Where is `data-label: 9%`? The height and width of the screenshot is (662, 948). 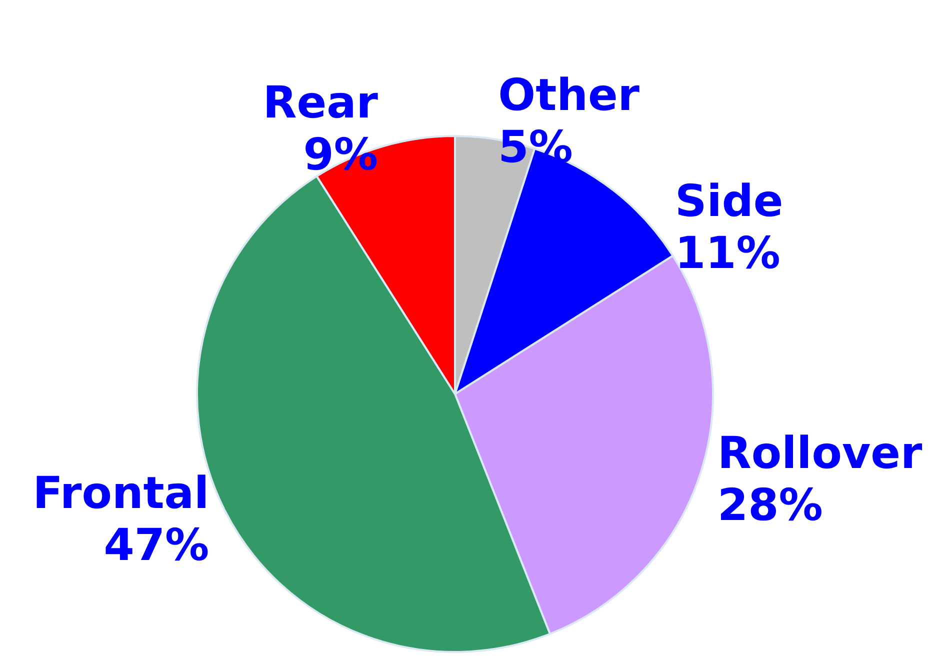 data-label: 9% is located at coordinates (340, 154).